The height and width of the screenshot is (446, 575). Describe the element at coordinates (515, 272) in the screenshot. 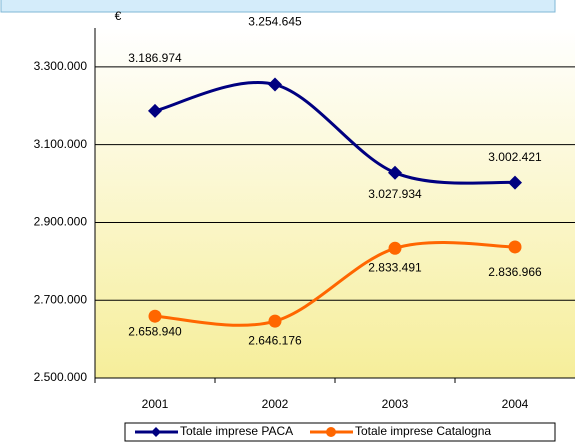

I see `data-label: 2.836.966` at that location.